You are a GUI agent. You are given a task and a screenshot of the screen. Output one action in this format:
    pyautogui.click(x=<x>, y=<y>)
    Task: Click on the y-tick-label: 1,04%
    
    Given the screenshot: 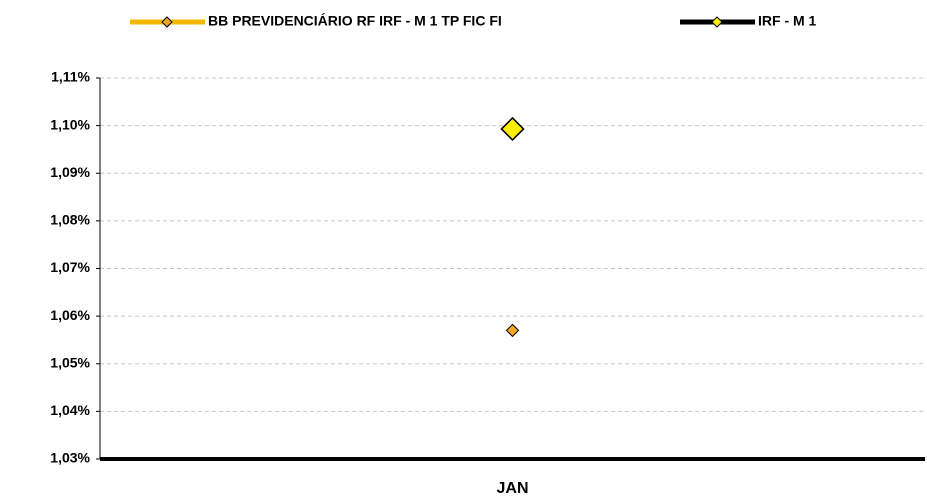 What is the action you would take?
    pyautogui.click(x=70, y=410)
    